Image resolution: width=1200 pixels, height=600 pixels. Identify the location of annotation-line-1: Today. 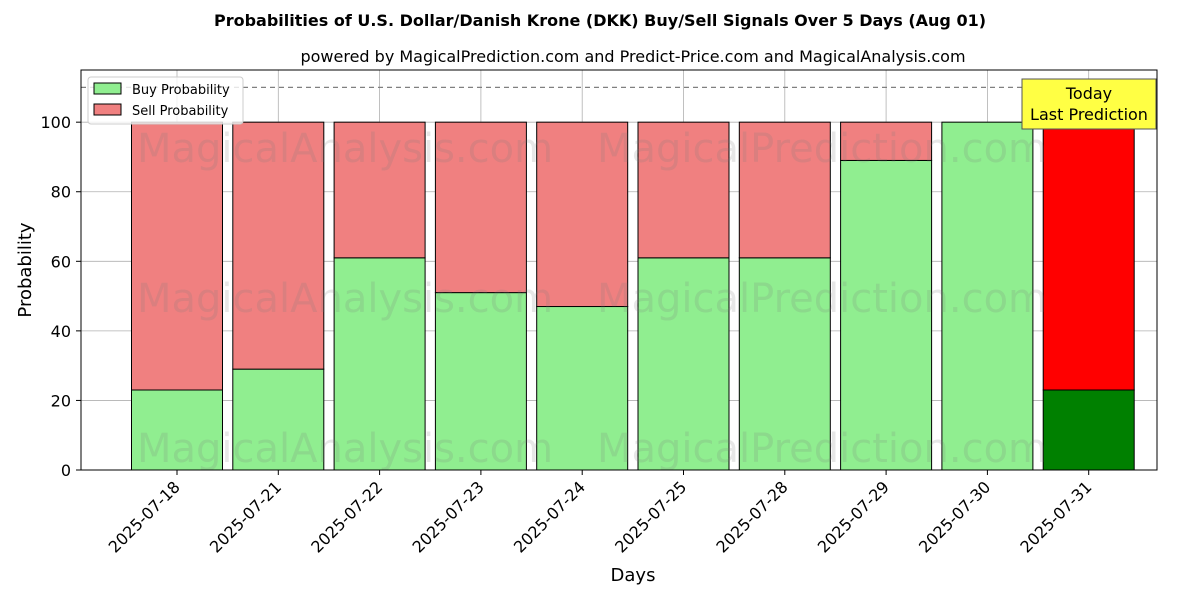
(1088, 93).